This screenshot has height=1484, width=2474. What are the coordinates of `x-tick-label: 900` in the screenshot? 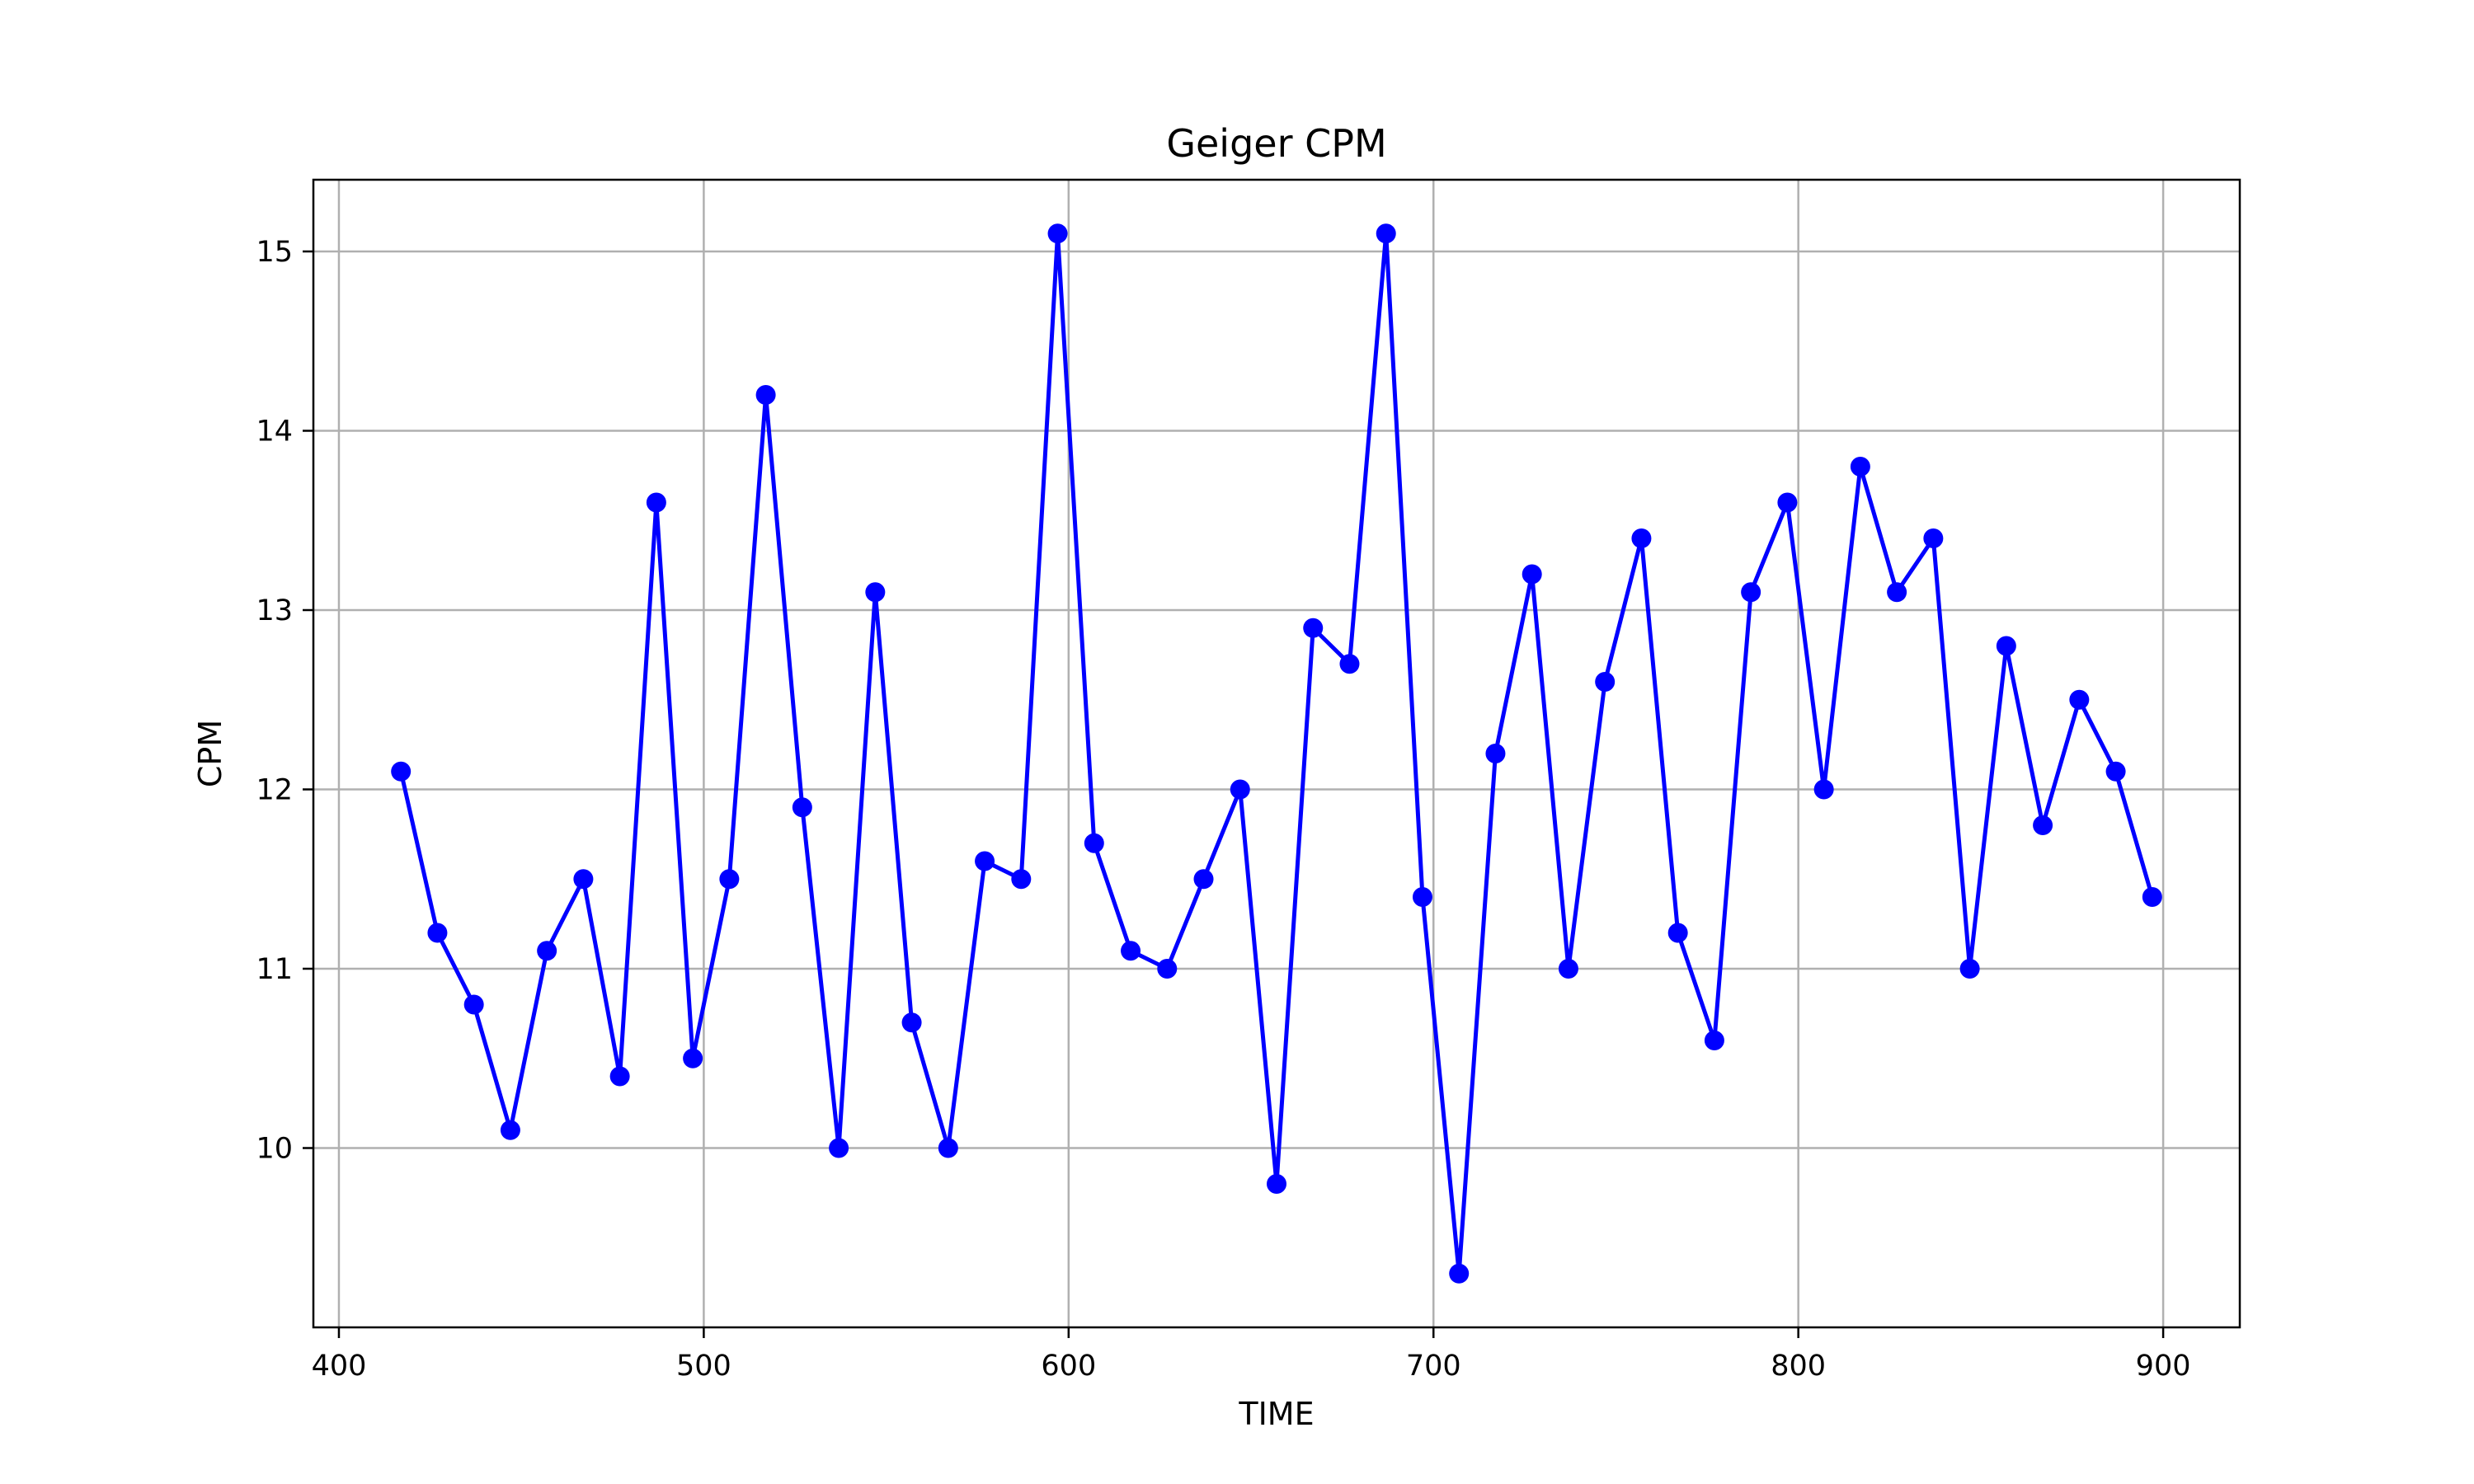 It's located at (2163, 1366).